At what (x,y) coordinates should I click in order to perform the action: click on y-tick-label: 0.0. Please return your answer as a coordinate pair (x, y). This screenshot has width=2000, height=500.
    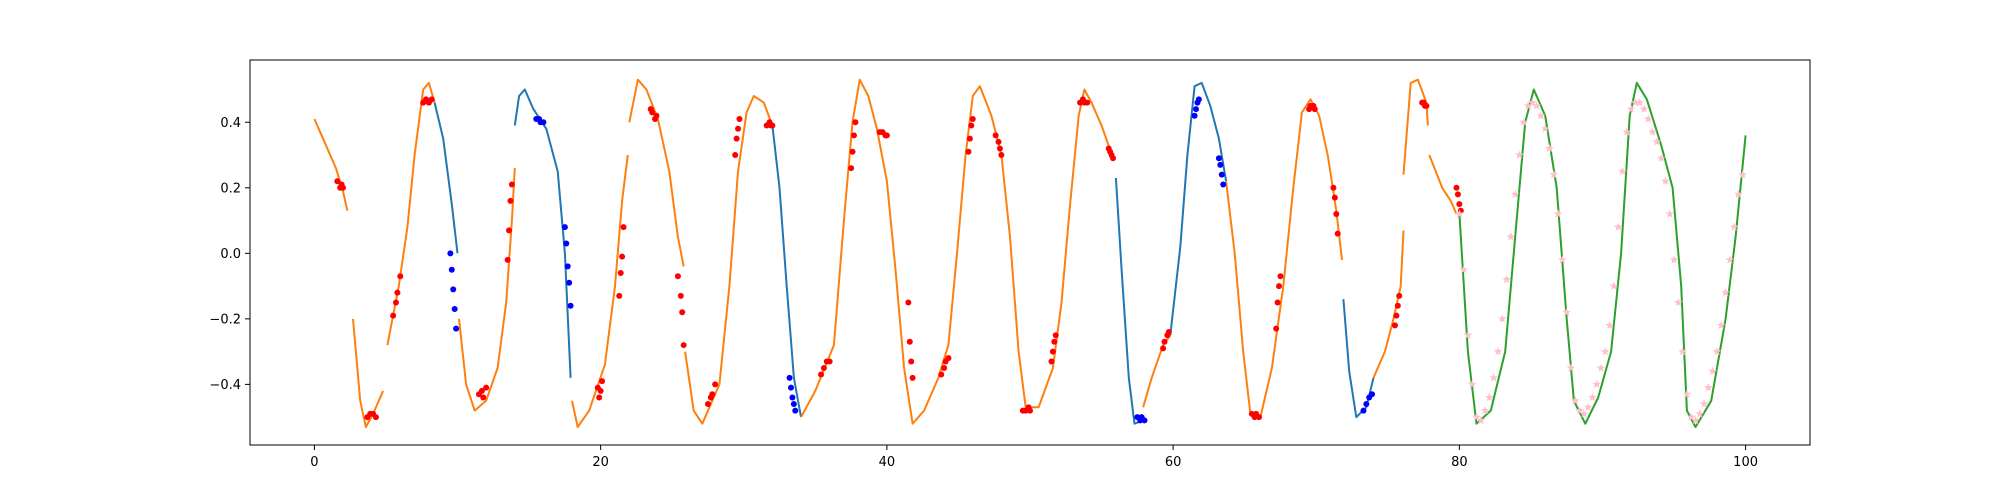
    Looking at the image, I should click on (230, 254).